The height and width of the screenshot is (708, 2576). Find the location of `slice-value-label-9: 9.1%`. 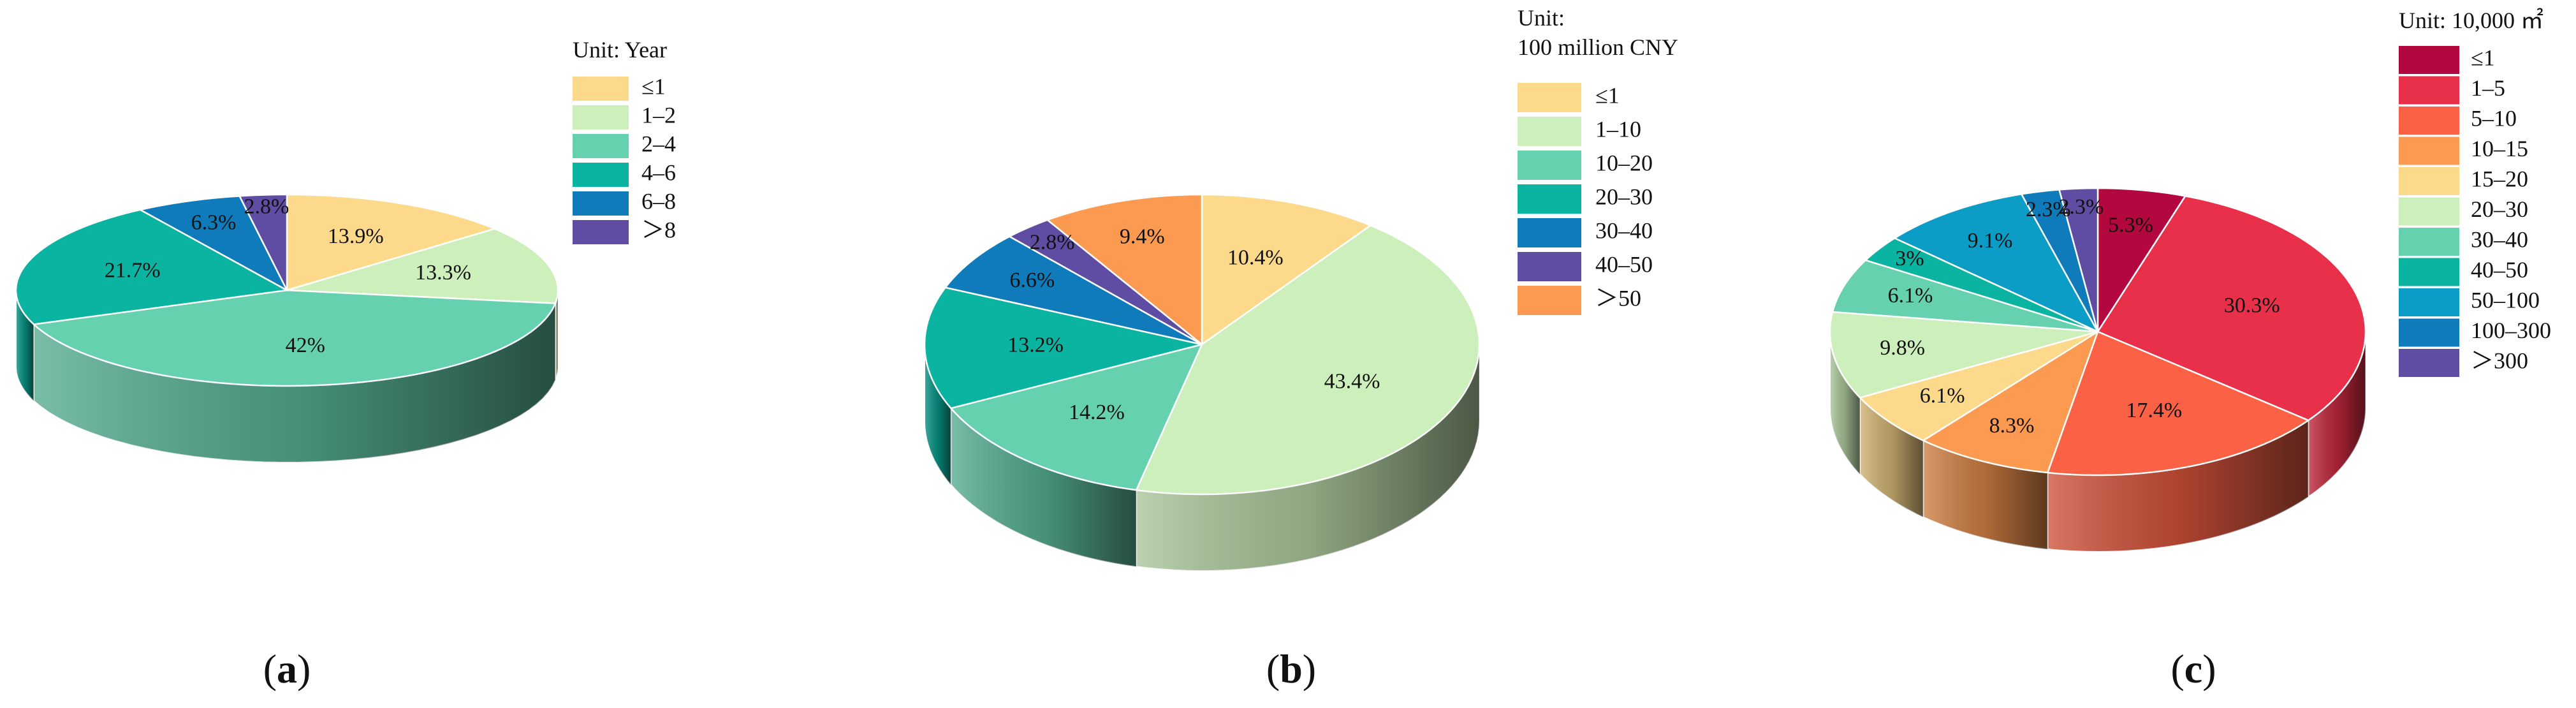

slice-value-label-9: 9.1% is located at coordinates (1990, 241).